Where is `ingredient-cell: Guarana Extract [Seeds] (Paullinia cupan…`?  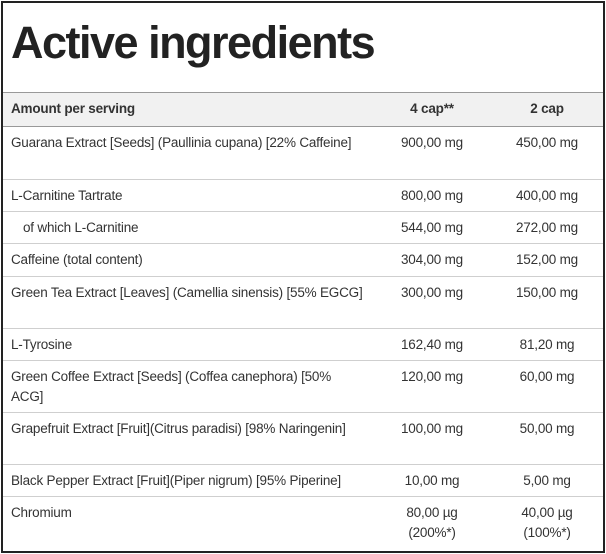
ingredient-cell: Guarana Extract [Seeds] (Paullinia cupan… is located at coordinates (188, 153).